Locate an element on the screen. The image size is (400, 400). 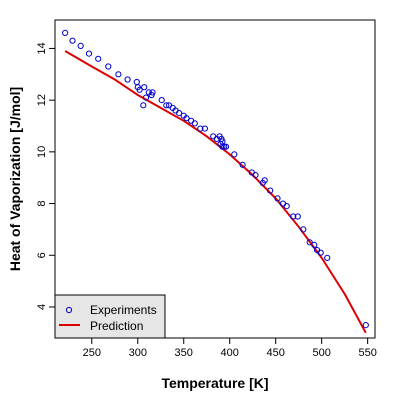
y-tick-label: 6 is located at coordinates (42, 255).